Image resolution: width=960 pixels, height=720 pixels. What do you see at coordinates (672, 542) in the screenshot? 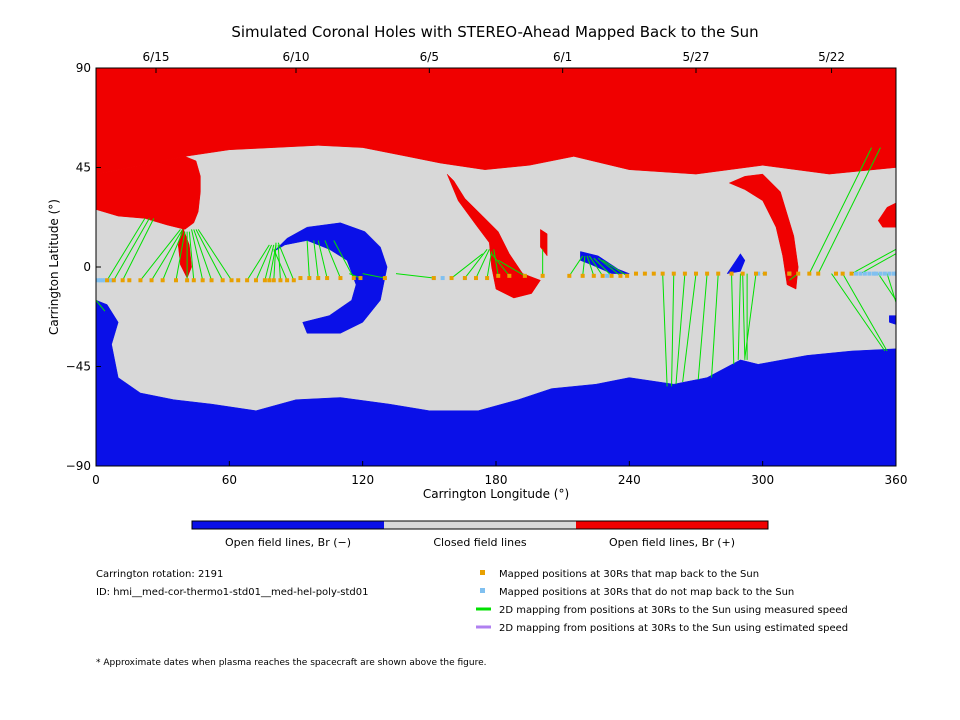
I see `colorbar-label-3: Open field lines, Br (+)` at bounding box center [672, 542].